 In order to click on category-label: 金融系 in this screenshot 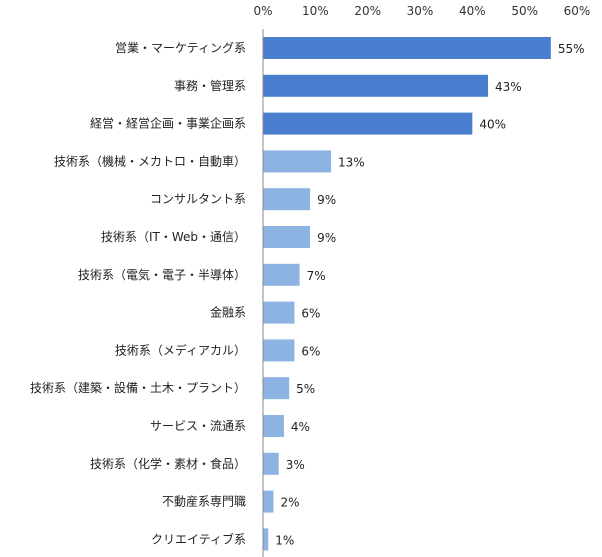, I will do `click(228, 312)`.